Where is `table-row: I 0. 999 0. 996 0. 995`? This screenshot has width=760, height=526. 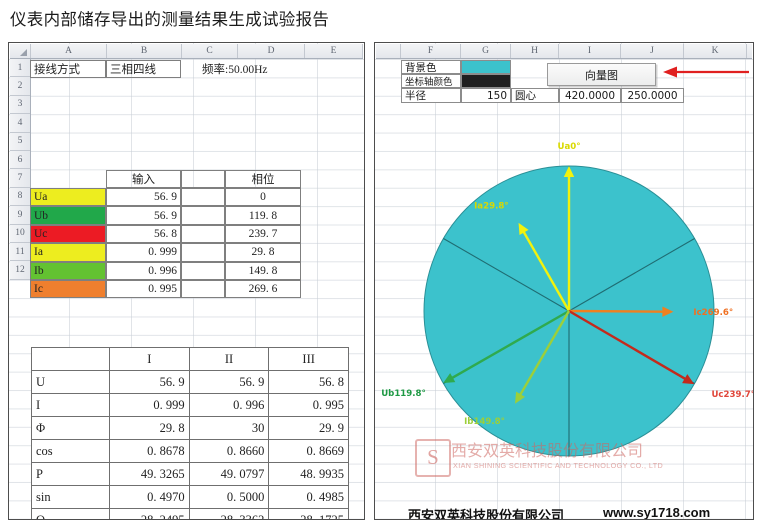 table-row: I 0. 999 0. 996 0. 995 is located at coordinates (190, 405).